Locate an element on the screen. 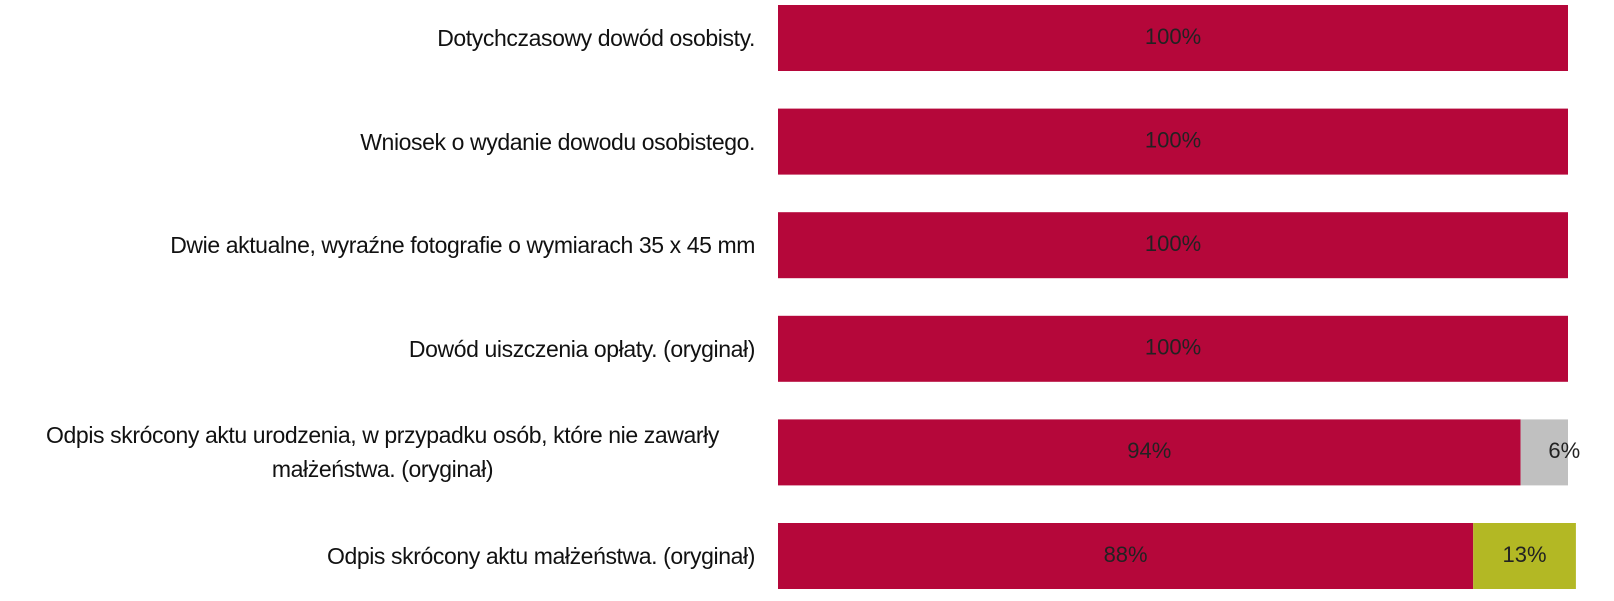 The width and height of the screenshot is (1614, 601). value-label: 13% is located at coordinates (1525, 554).